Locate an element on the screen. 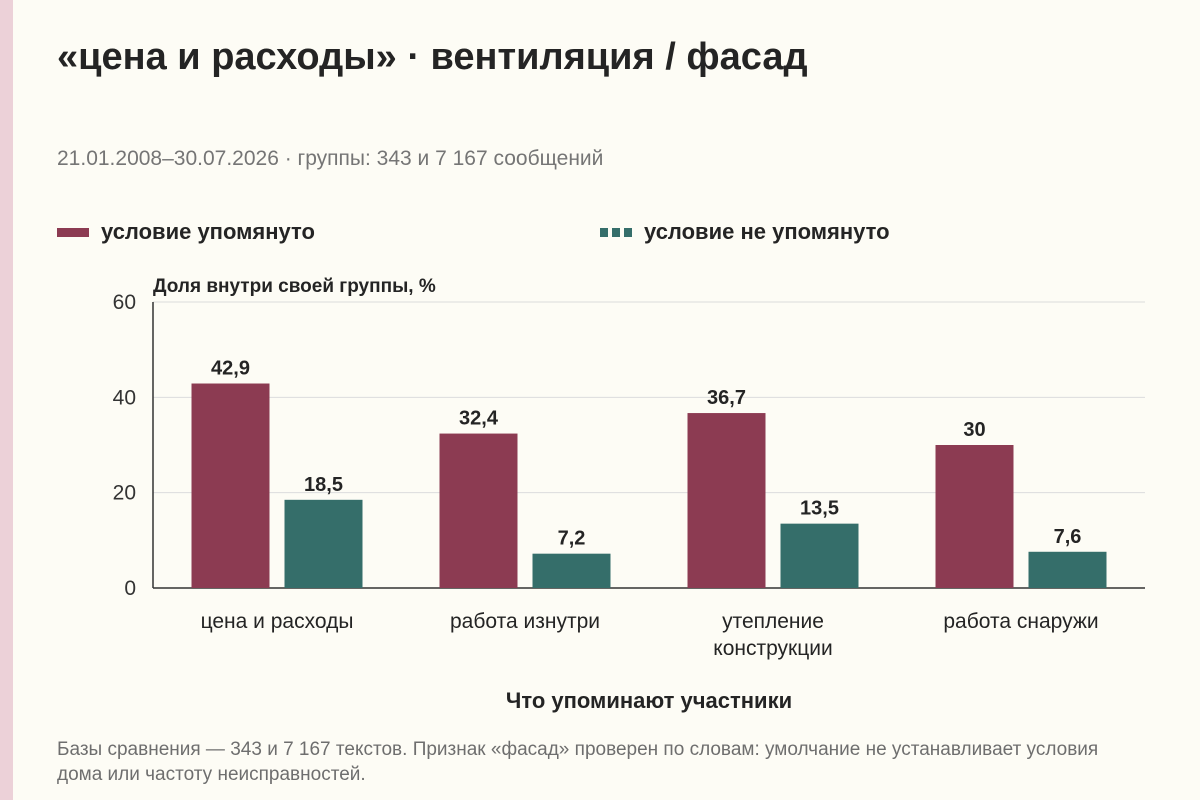 The width and height of the screenshot is (1200, 800). x-tick-label: утепление is located at coordinates (773, 621).